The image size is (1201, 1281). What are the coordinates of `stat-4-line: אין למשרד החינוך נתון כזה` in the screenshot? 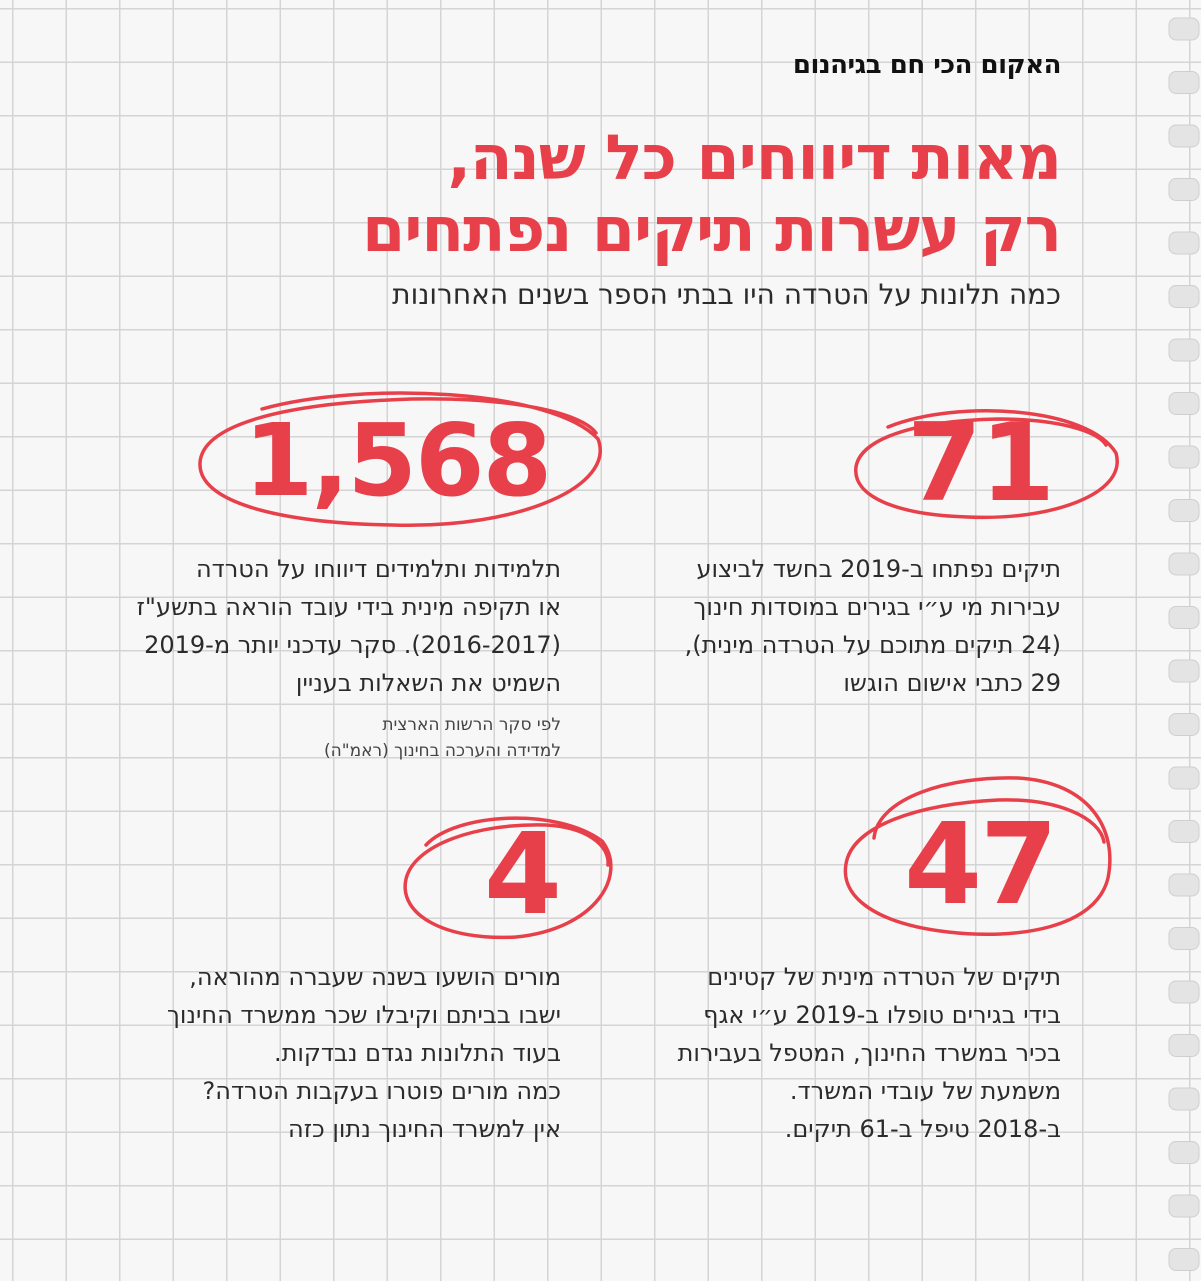 It's located at (424, 1129).